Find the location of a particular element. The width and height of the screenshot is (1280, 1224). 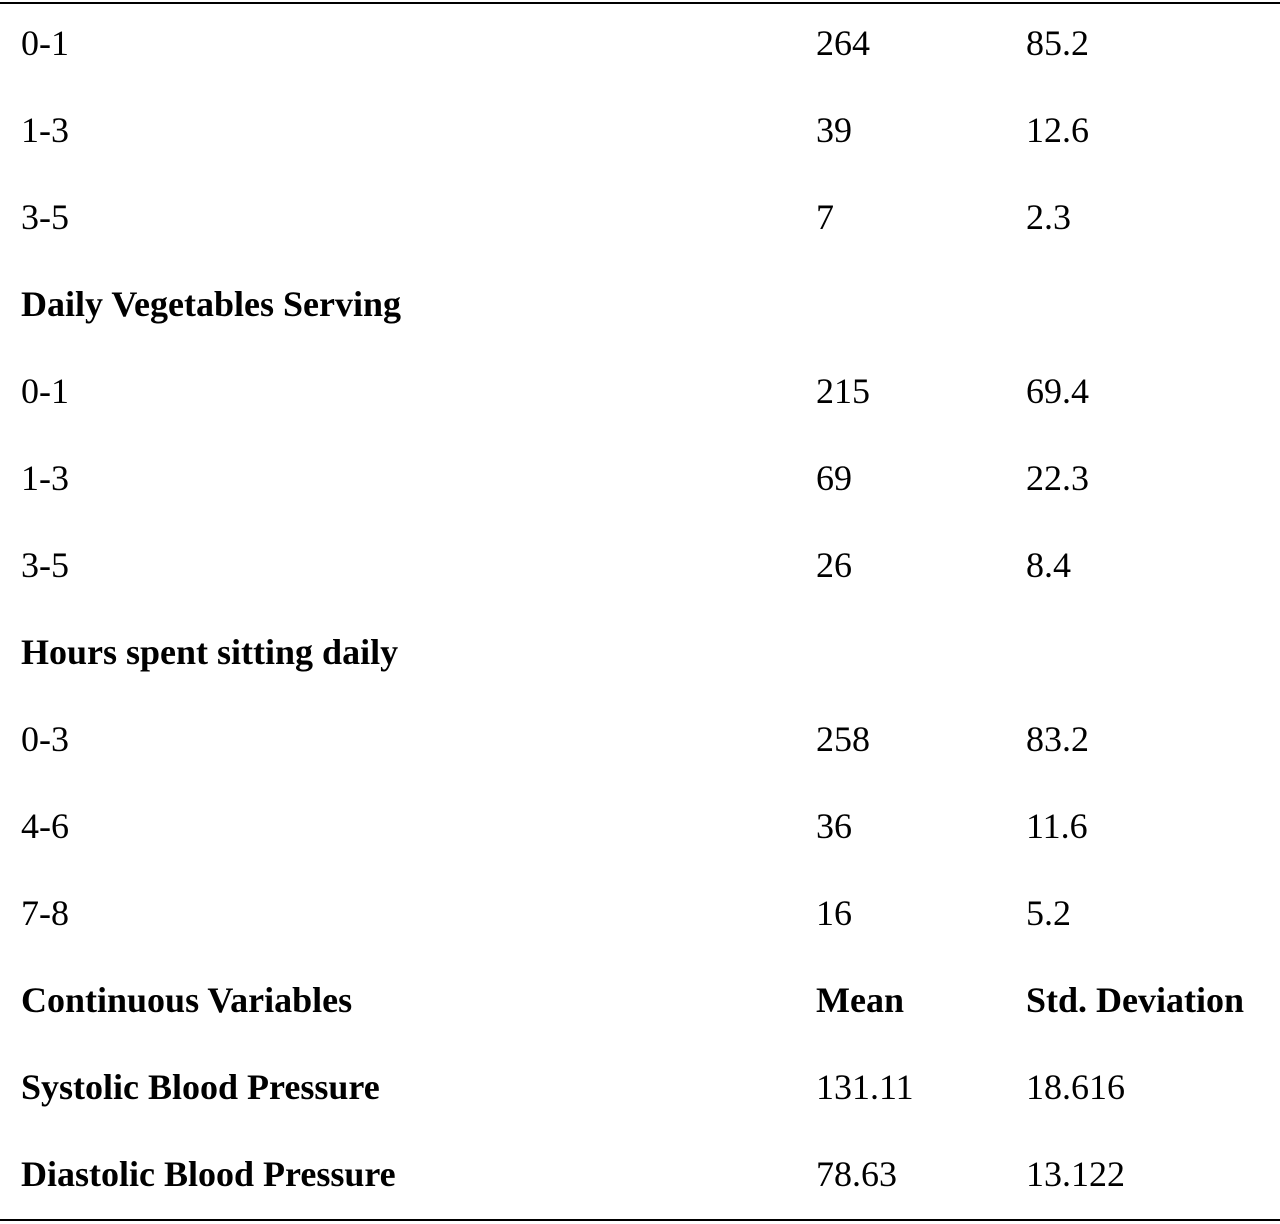

row-label: 0-3 is located at coordinates (45, 739).